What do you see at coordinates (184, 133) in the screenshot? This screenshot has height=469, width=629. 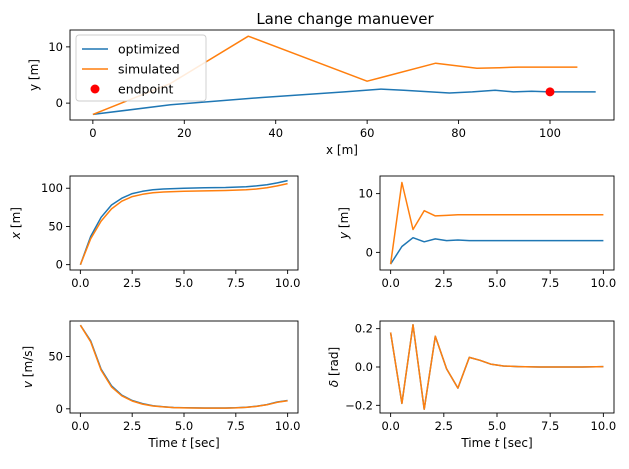 I see `x-tick-label: 20` at bounding box center [184, 133].